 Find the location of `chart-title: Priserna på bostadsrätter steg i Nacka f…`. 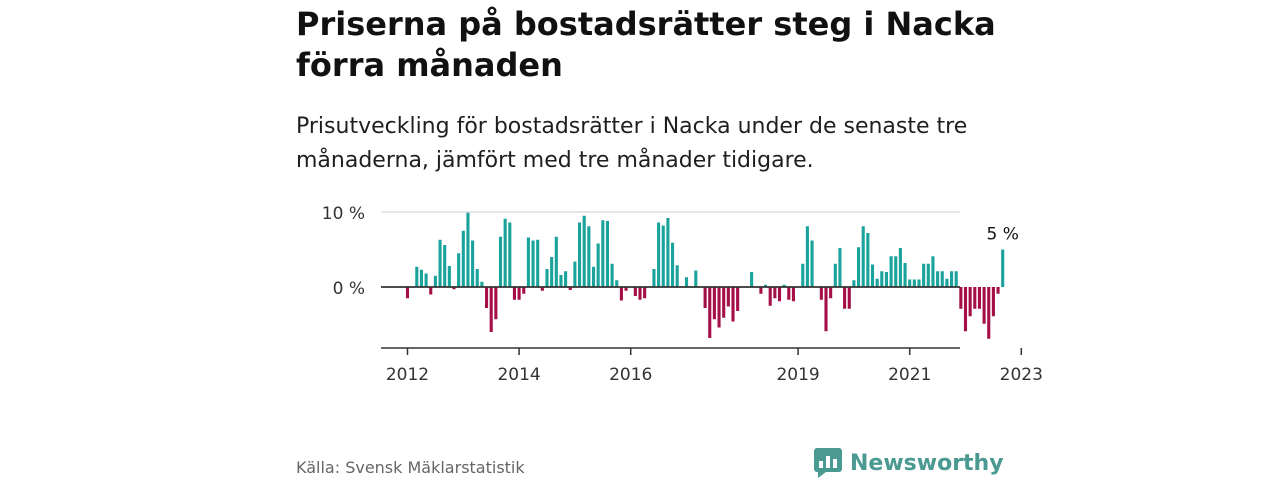

chart-title: Priserna på bostadsrätter steg i Nacka f… is located at coordinates (646, 44).